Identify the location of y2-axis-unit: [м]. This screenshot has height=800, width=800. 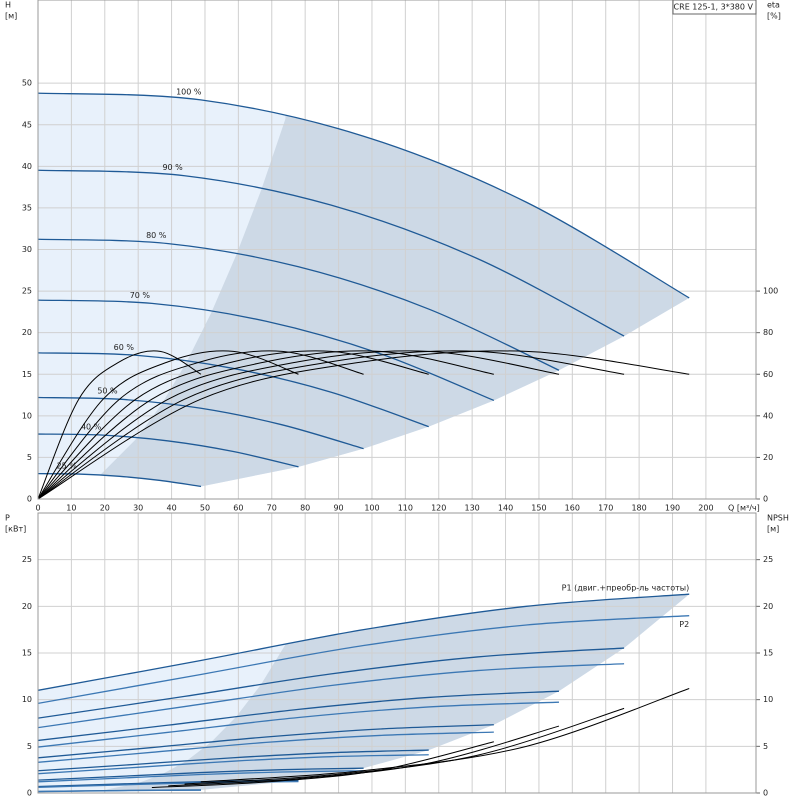
(773, 529).